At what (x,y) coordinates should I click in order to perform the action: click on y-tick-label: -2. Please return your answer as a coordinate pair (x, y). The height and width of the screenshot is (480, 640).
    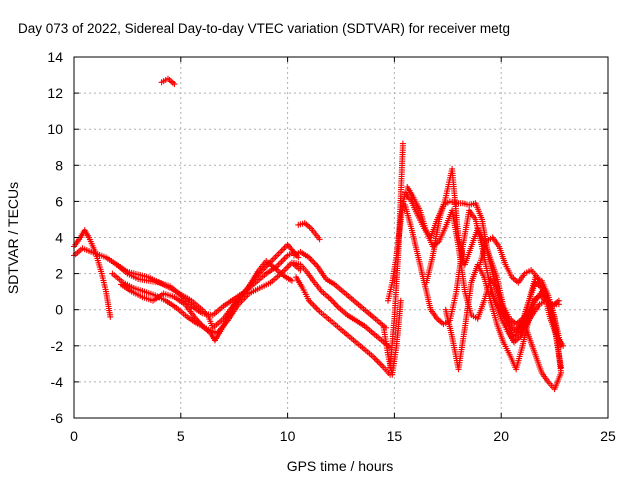
    Looking at the image, I should click on (57, 346).